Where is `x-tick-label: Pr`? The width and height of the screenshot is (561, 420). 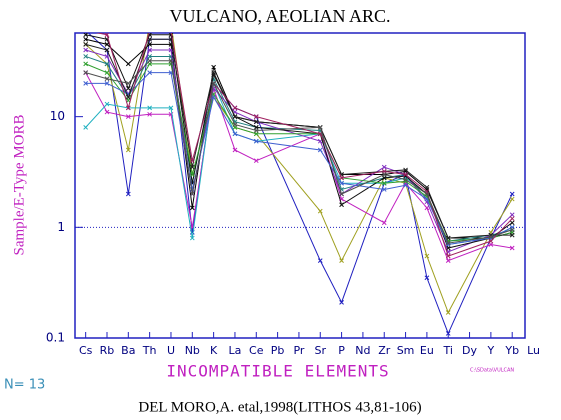 x-tick-label: Pr is located at coordinates (298, 350).